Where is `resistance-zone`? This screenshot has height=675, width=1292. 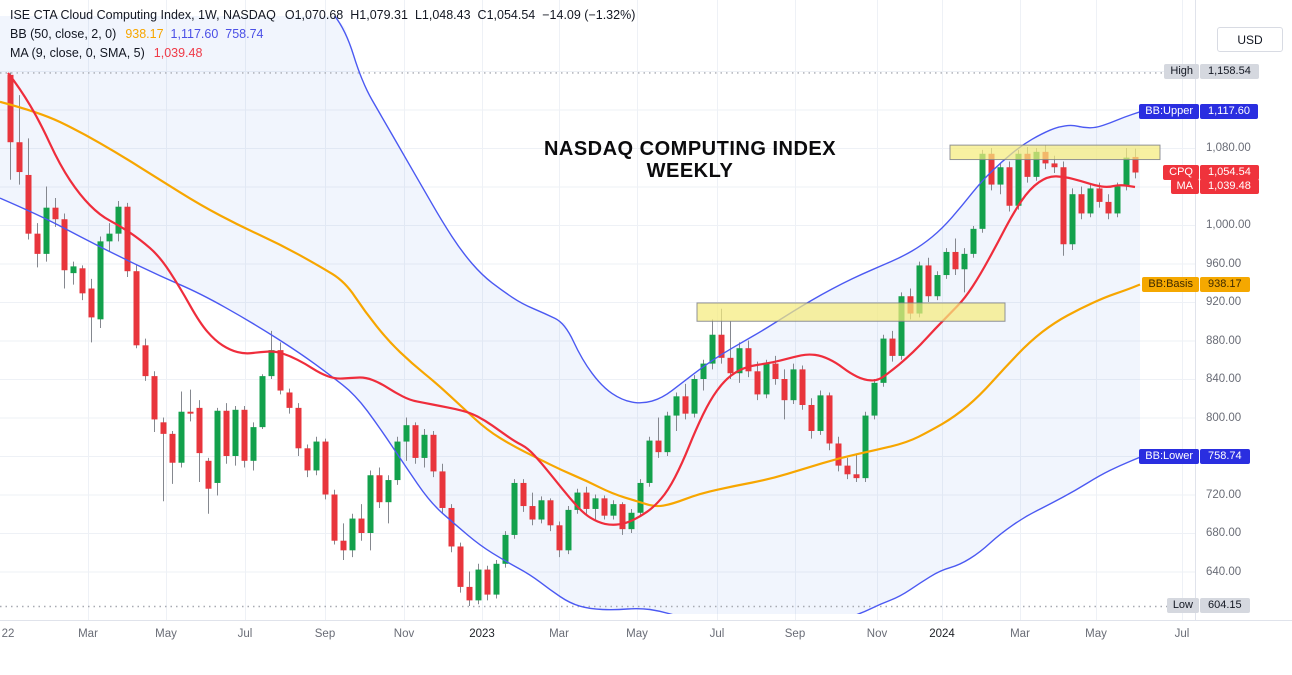
resistance-zone is located at coordinates (1055, 152).